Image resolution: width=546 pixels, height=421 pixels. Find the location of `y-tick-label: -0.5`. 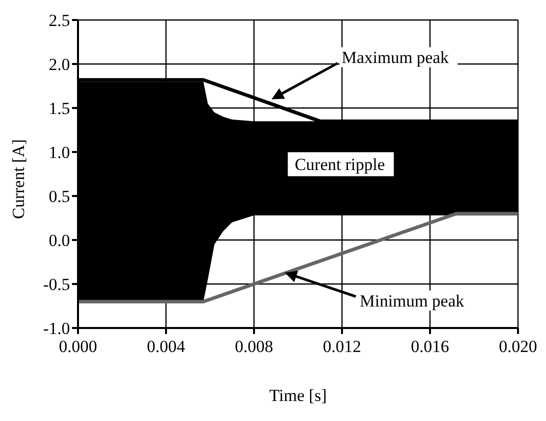

y-tick-label: -0.5 is located at coordinates (56, 284).